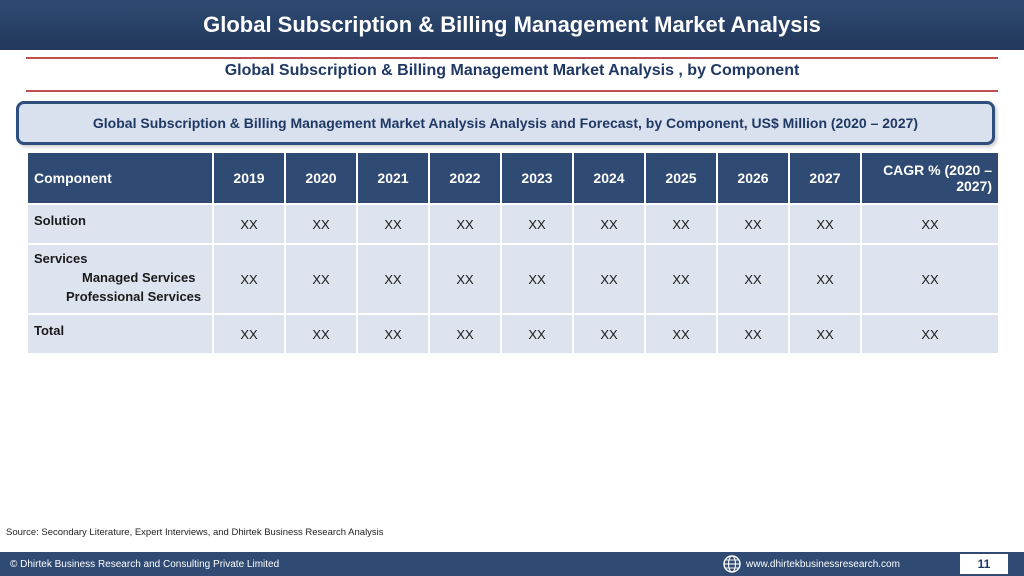 The image size is (1024, 576). What do you see at coordinates (823, 564) in the screenshot?
I see `website-link: www.dhirtekbusinessresearch.com` at bounding box center [823, 564].